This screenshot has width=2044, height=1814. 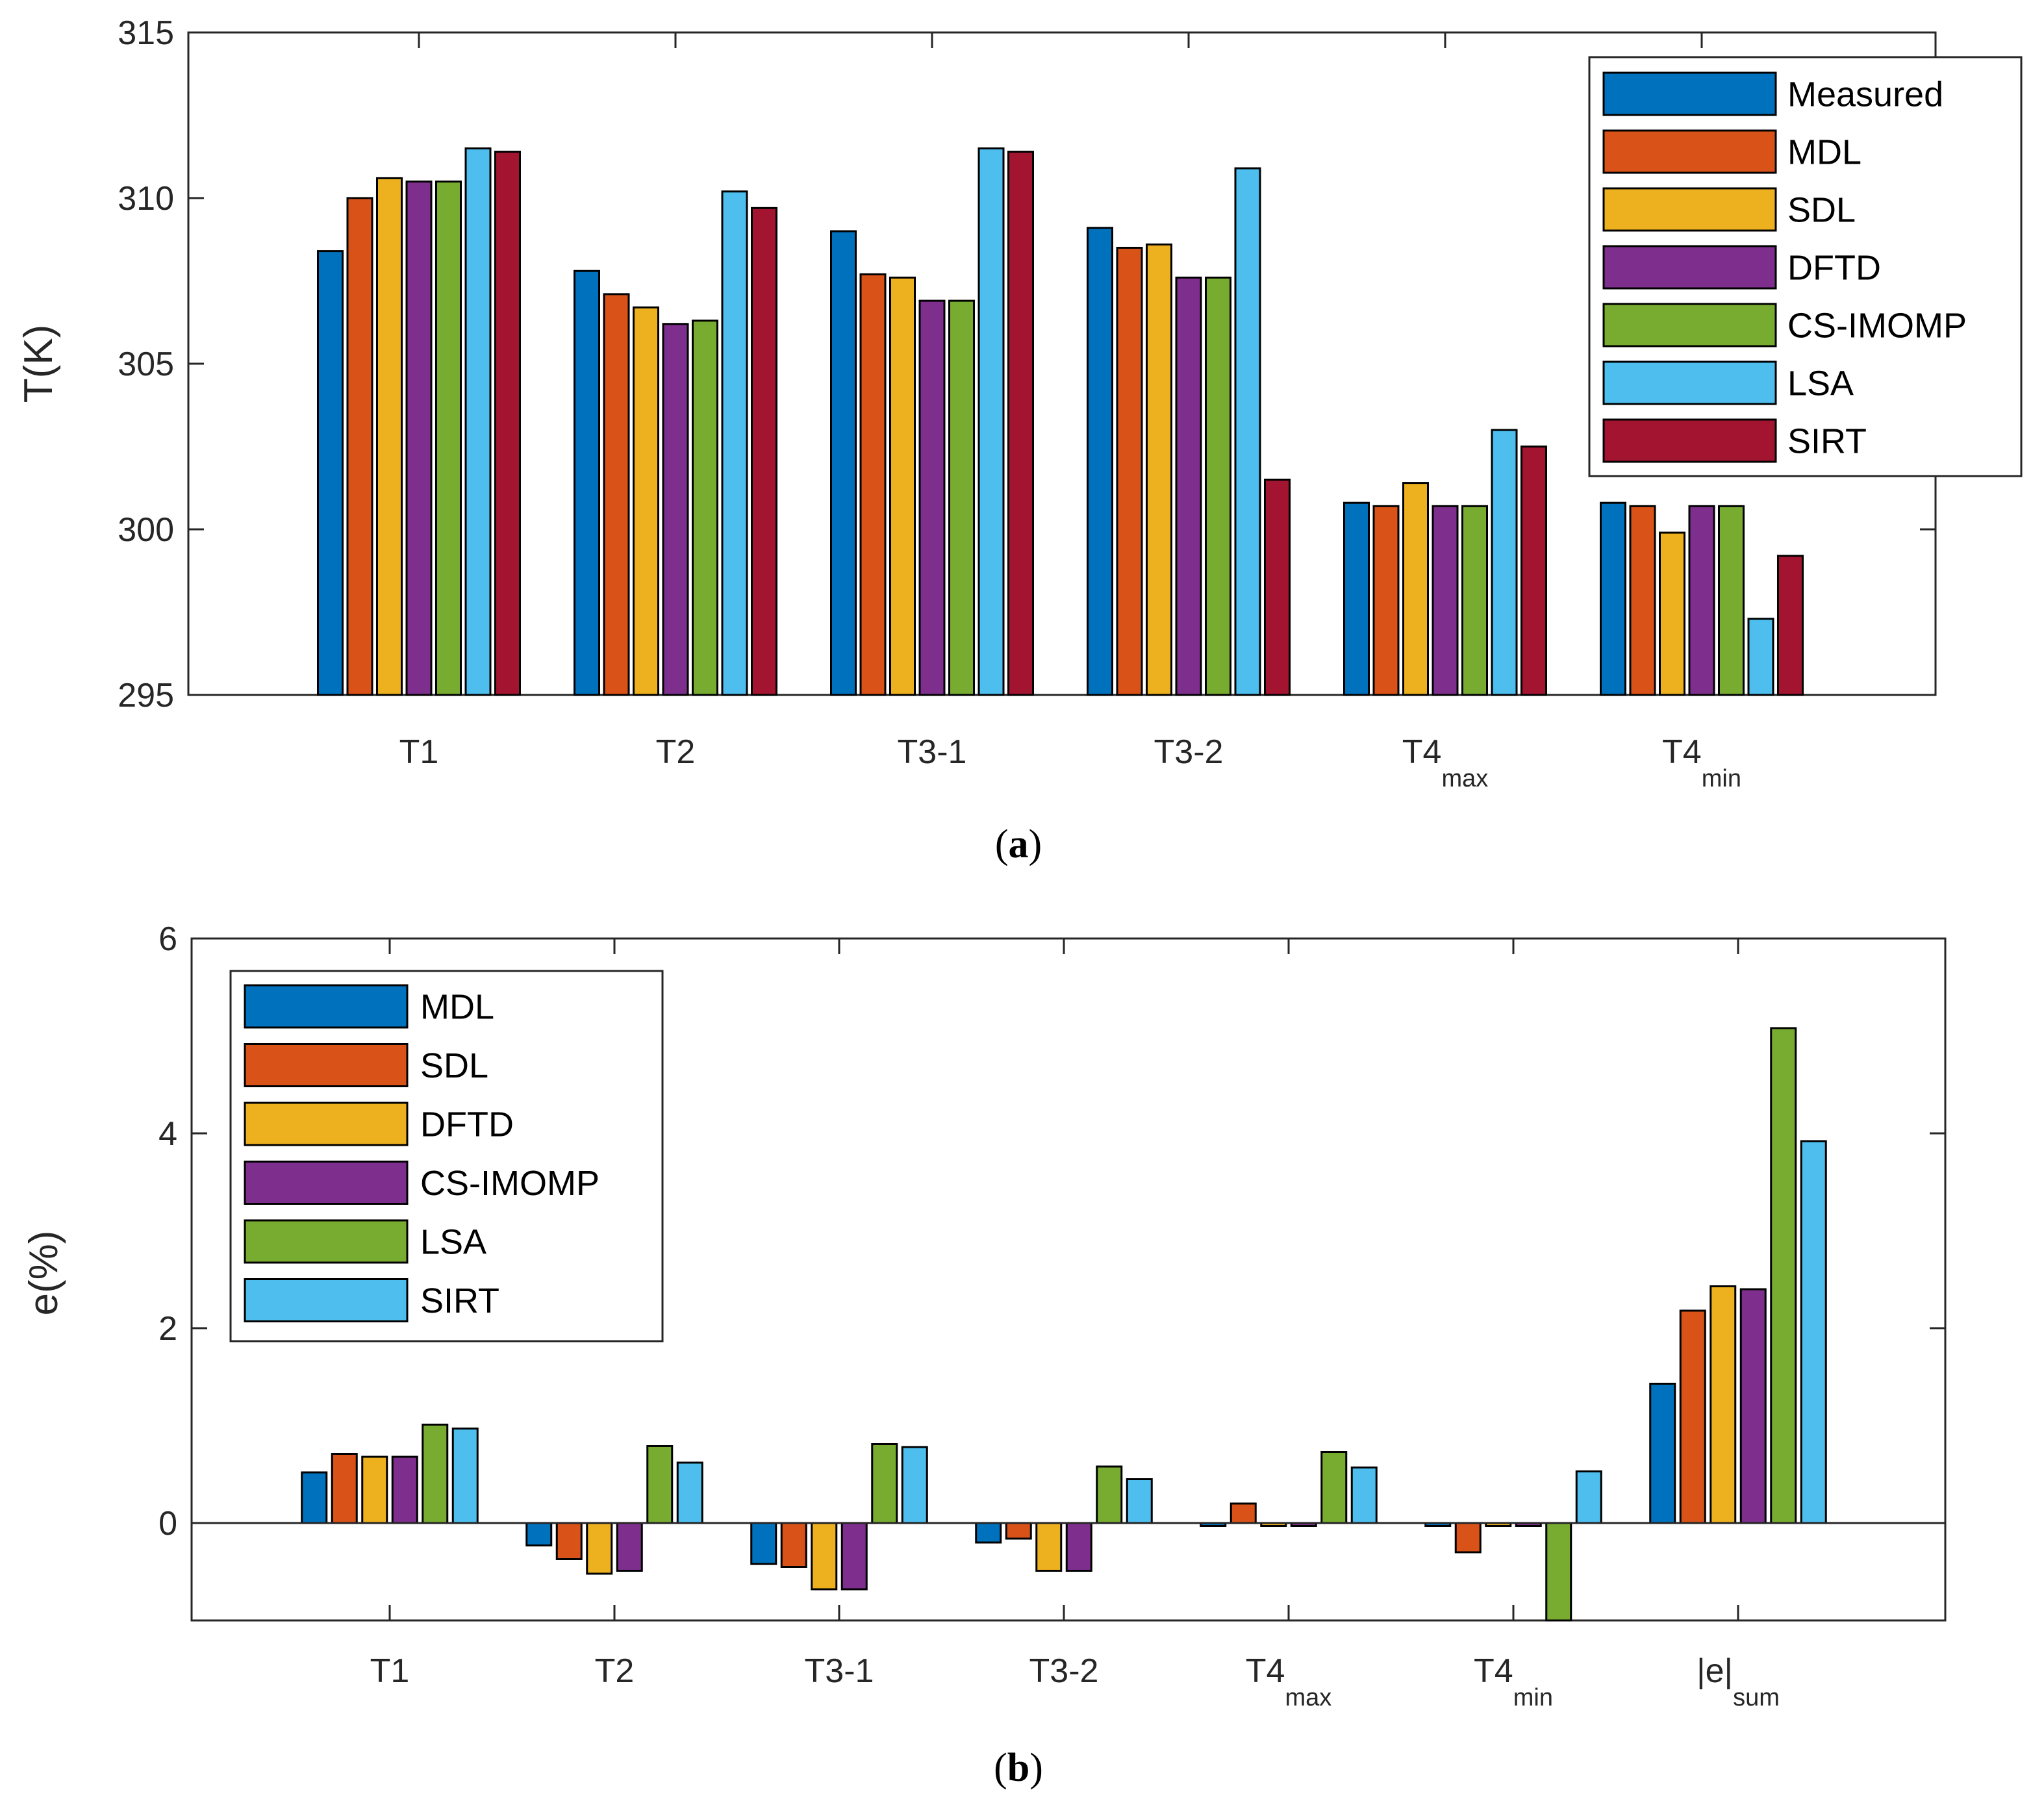 What do you see at coordinates (1692, 1417) in the screenshot?
I see `bar-sdl-e-sum` at bounding box center [1692, 1417].